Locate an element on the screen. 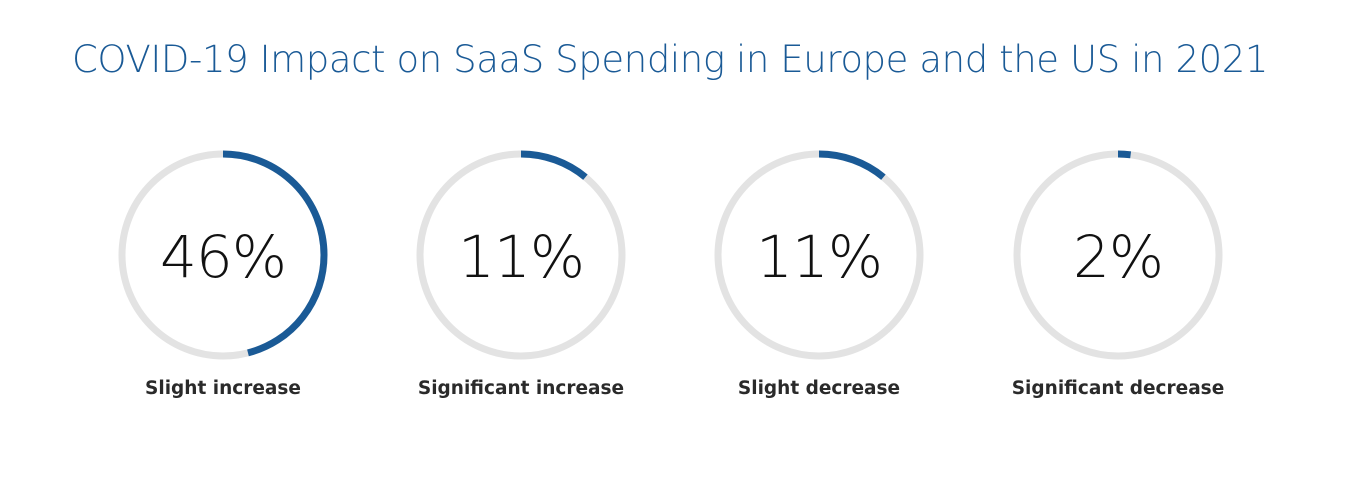 The image size is (1352, 497). gauge-slight-decrease: 11% Slight decrease is located at coordinates (812, 275).